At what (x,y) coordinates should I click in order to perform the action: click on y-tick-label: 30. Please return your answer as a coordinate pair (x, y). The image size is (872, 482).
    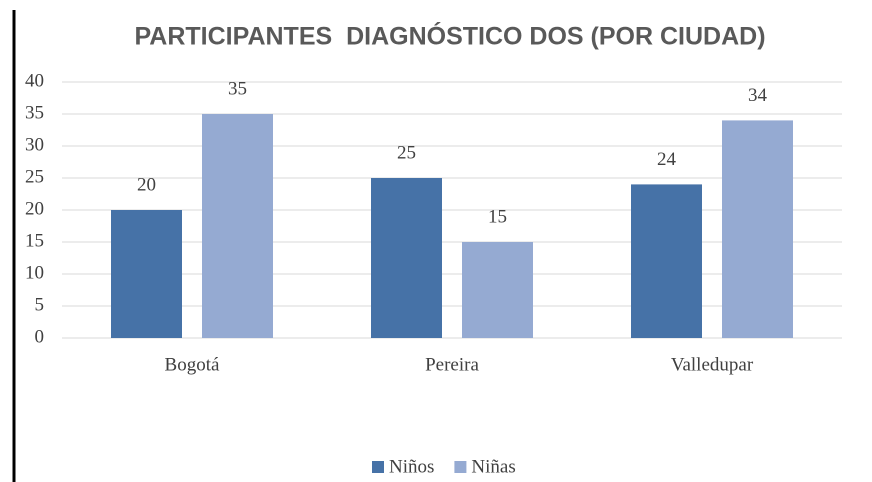
    Looking at the image, I should click on (34, 144).